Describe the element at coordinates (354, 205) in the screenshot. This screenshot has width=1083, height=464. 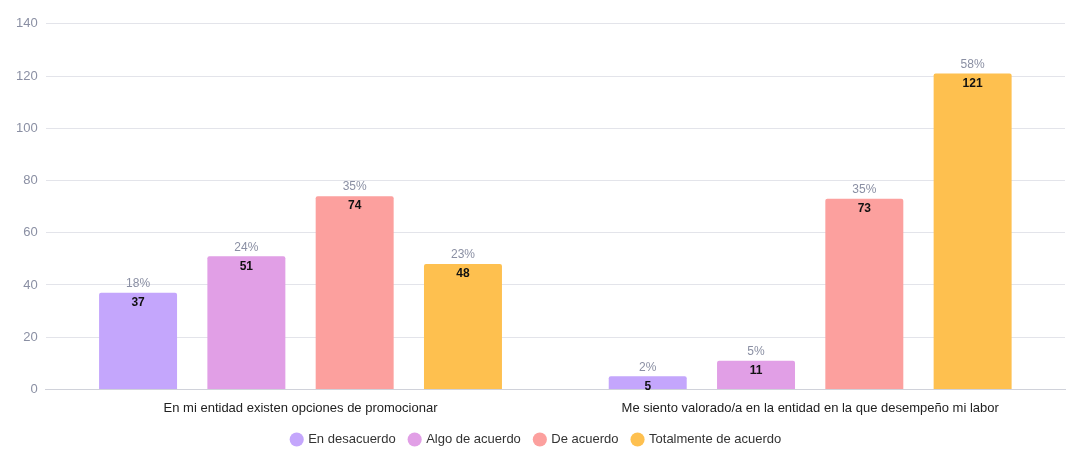
I see `data-label: 74` at that location.